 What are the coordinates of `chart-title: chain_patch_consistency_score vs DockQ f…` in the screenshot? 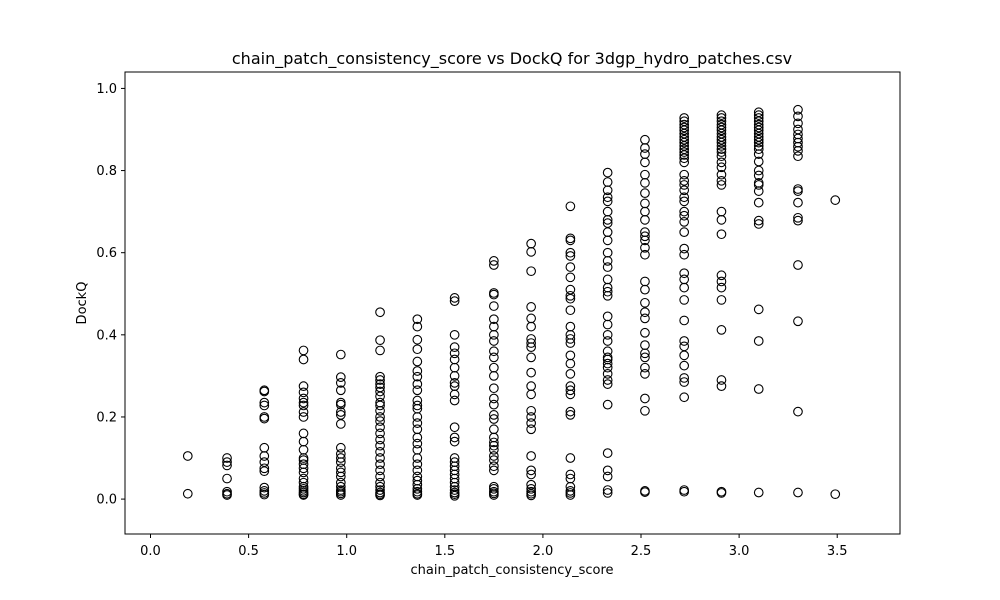 It's located at (512, 59).